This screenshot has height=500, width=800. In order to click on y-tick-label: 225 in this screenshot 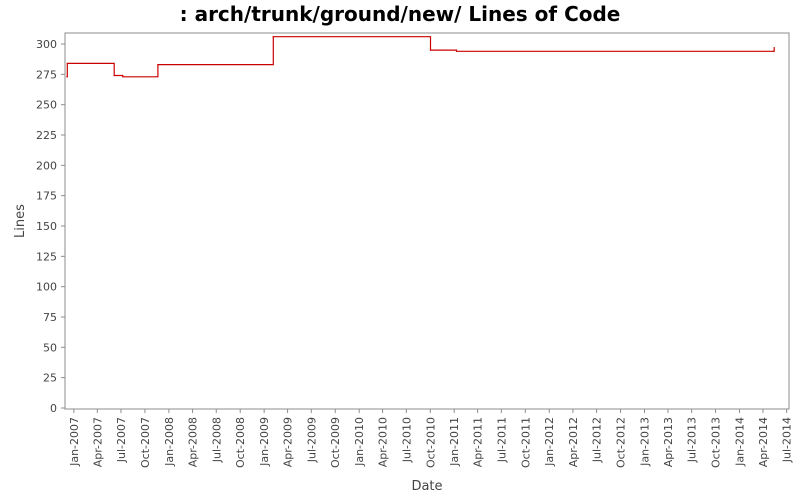, I will do `click(46, 135)`.